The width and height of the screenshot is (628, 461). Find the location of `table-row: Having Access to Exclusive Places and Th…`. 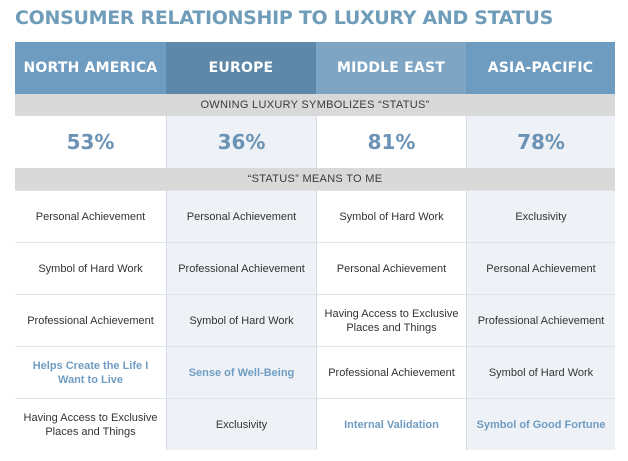

table-row: Having Access to Exclusive Places and Th… is located at coordinates (315, 424).